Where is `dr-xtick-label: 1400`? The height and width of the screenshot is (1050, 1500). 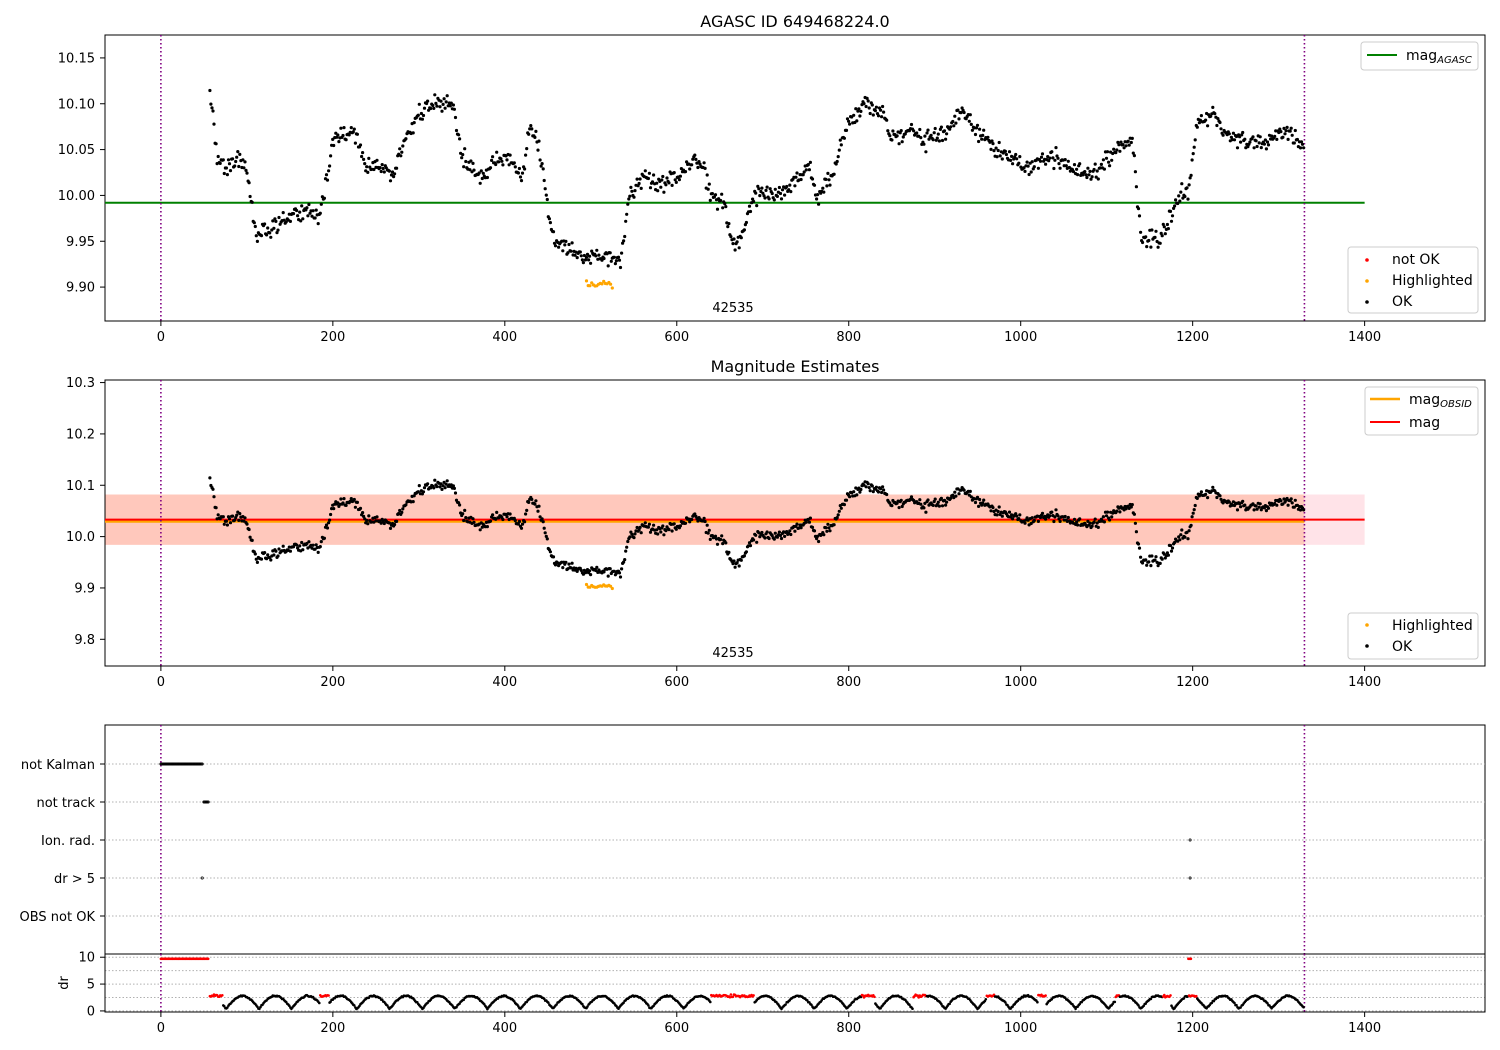
dr-xtick-label: 1400 is located at coordinates (1364, 1028).